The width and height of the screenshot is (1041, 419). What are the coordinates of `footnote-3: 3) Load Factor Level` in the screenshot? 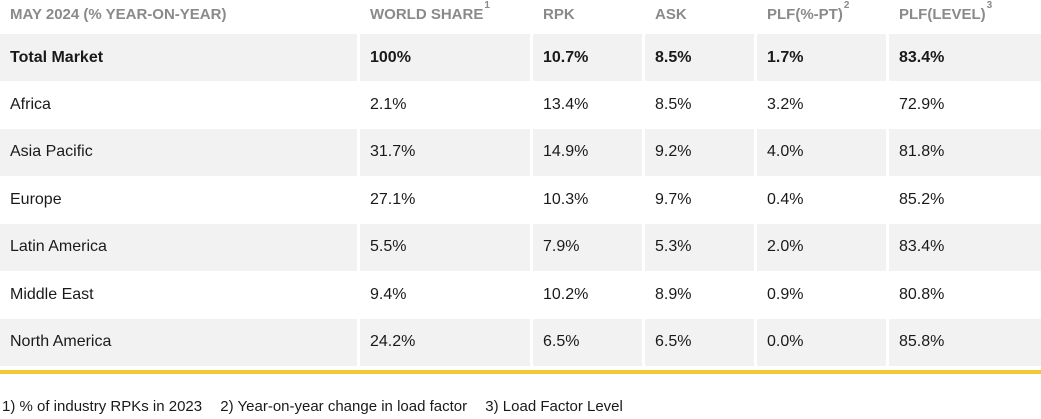 It's located at (554, 406).